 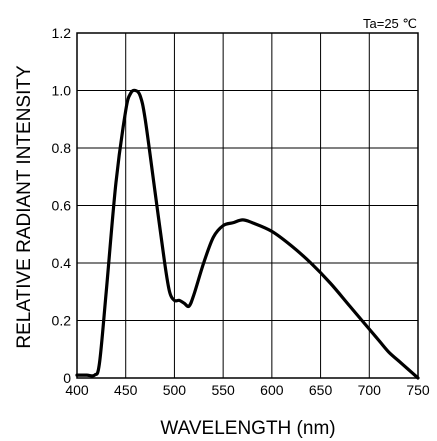 What do you see at coordinates (62, 91) in the screenshot?
I see `y-tick-label: 1.0` at bounding box center [62, 91].